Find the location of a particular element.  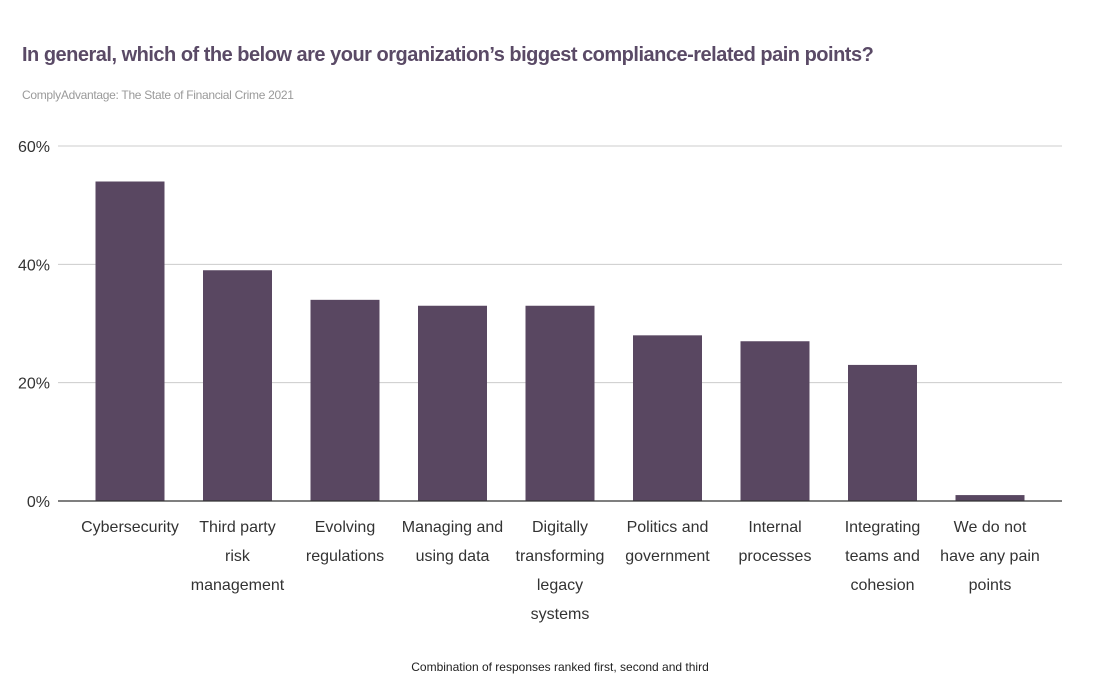

category-label: Third party risk management is located at coordinates (238, 556).